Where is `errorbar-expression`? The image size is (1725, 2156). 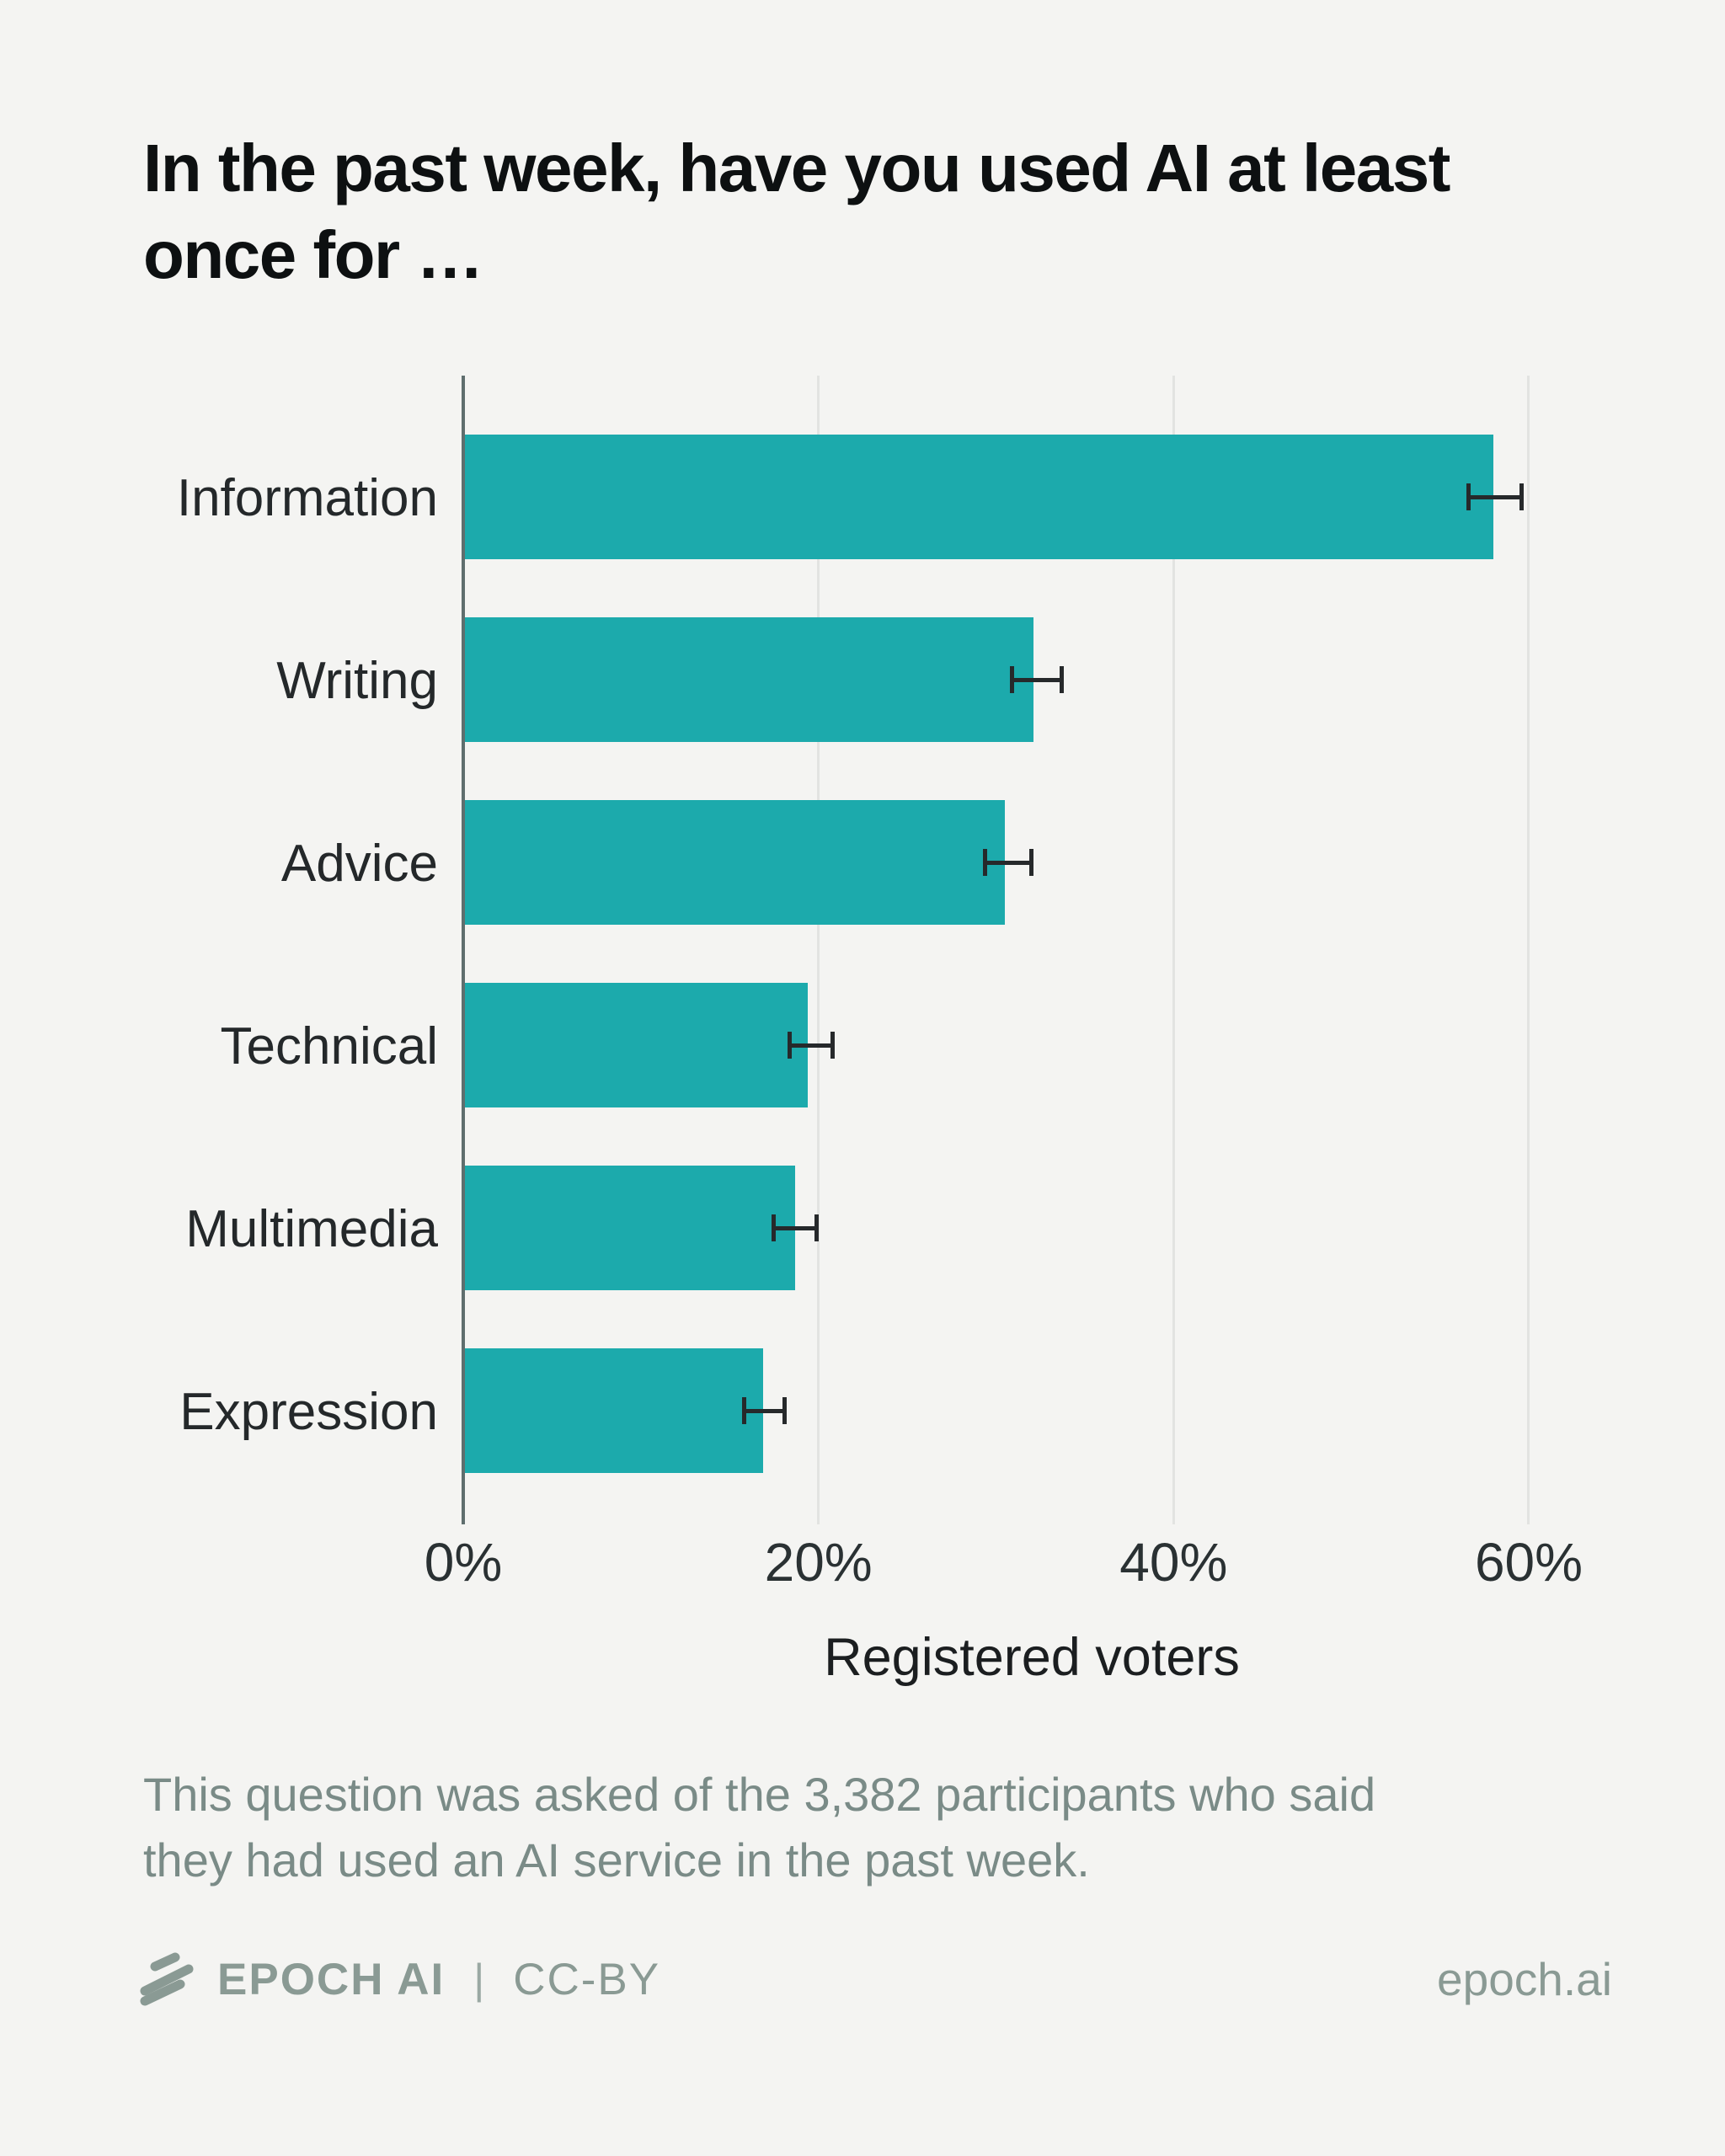
errorbar-expression is located at coordinates (764, 1410).